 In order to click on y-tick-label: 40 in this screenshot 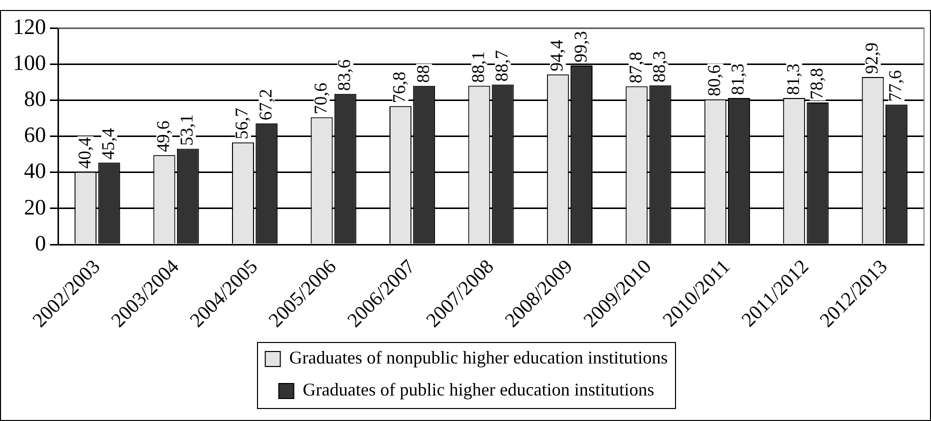, I will do `click(35, 171)`.